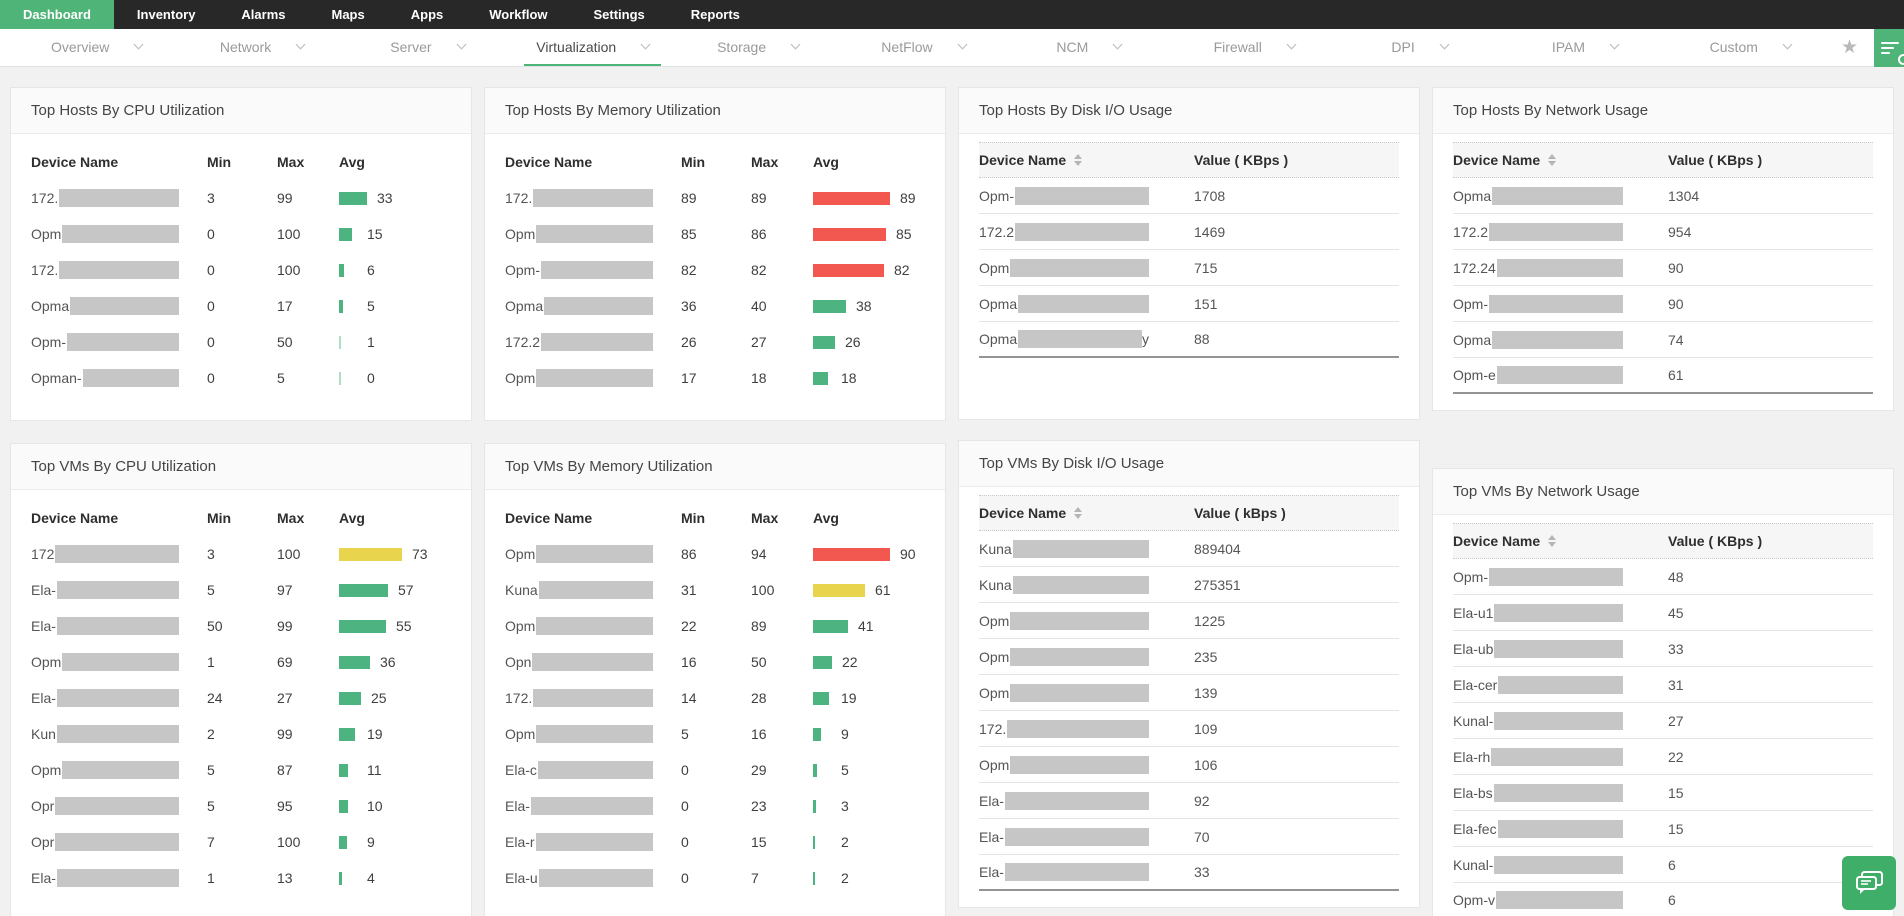 Image resolution: width=1904 pixels, height=916 pixels. What do you see at coordinates (1560, 267) in the screenshot?
I see `device-name: 172.24` at bounding box center [1560, 267].